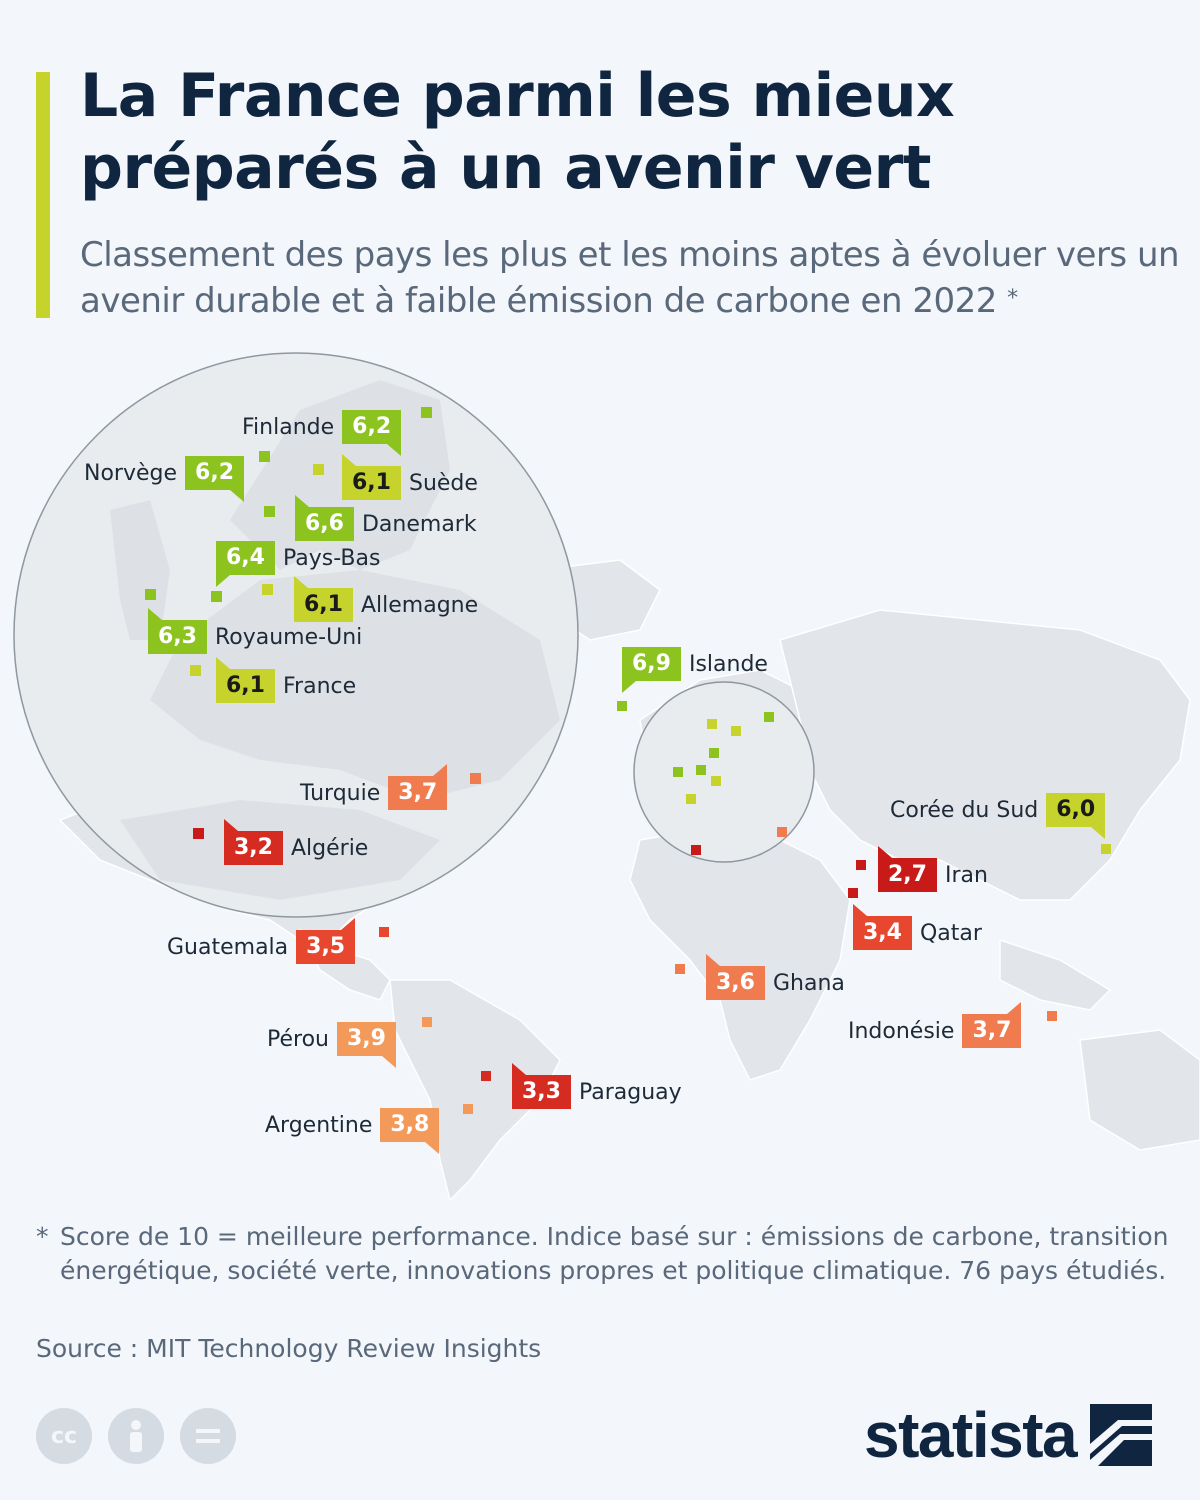  I want to click on zoom-marker-finlande, so click(426, 412).